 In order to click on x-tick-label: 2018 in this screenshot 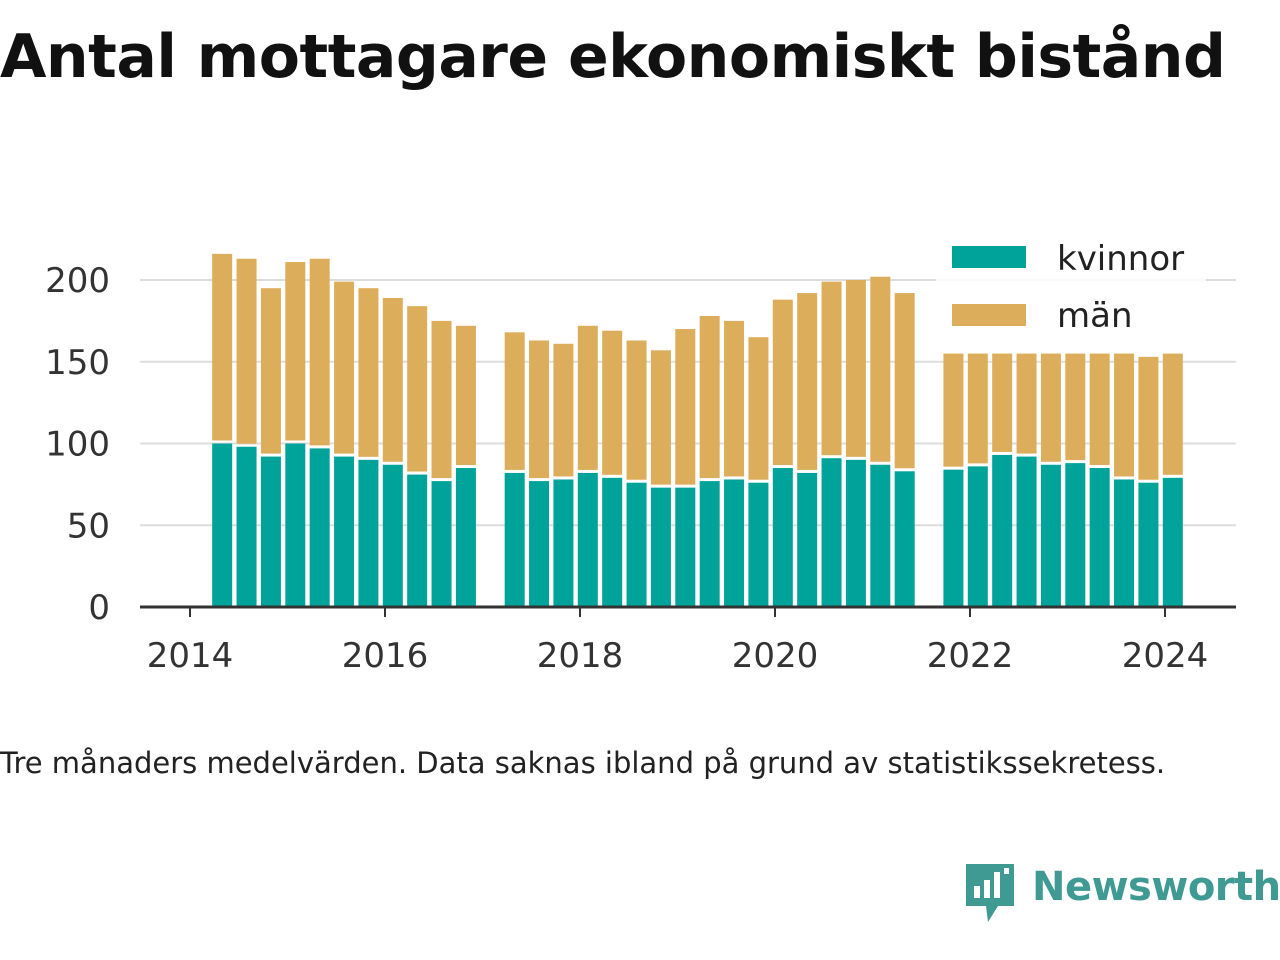, I will do `click(580, 656)`.